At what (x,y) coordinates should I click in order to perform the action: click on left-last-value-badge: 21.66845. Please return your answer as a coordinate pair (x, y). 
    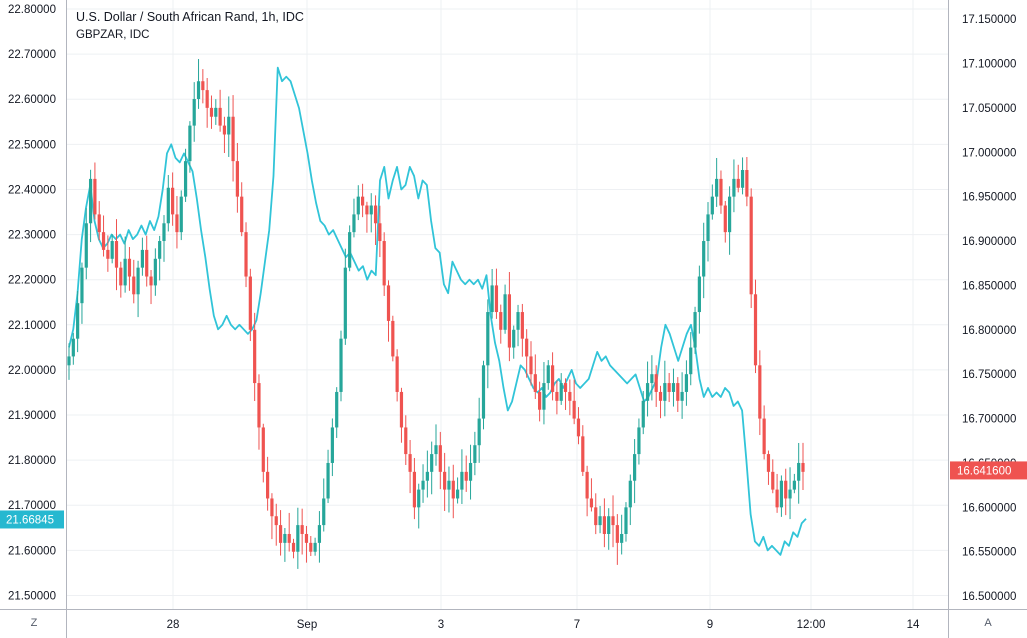
    Looking at the image, I should click on (32, 519).